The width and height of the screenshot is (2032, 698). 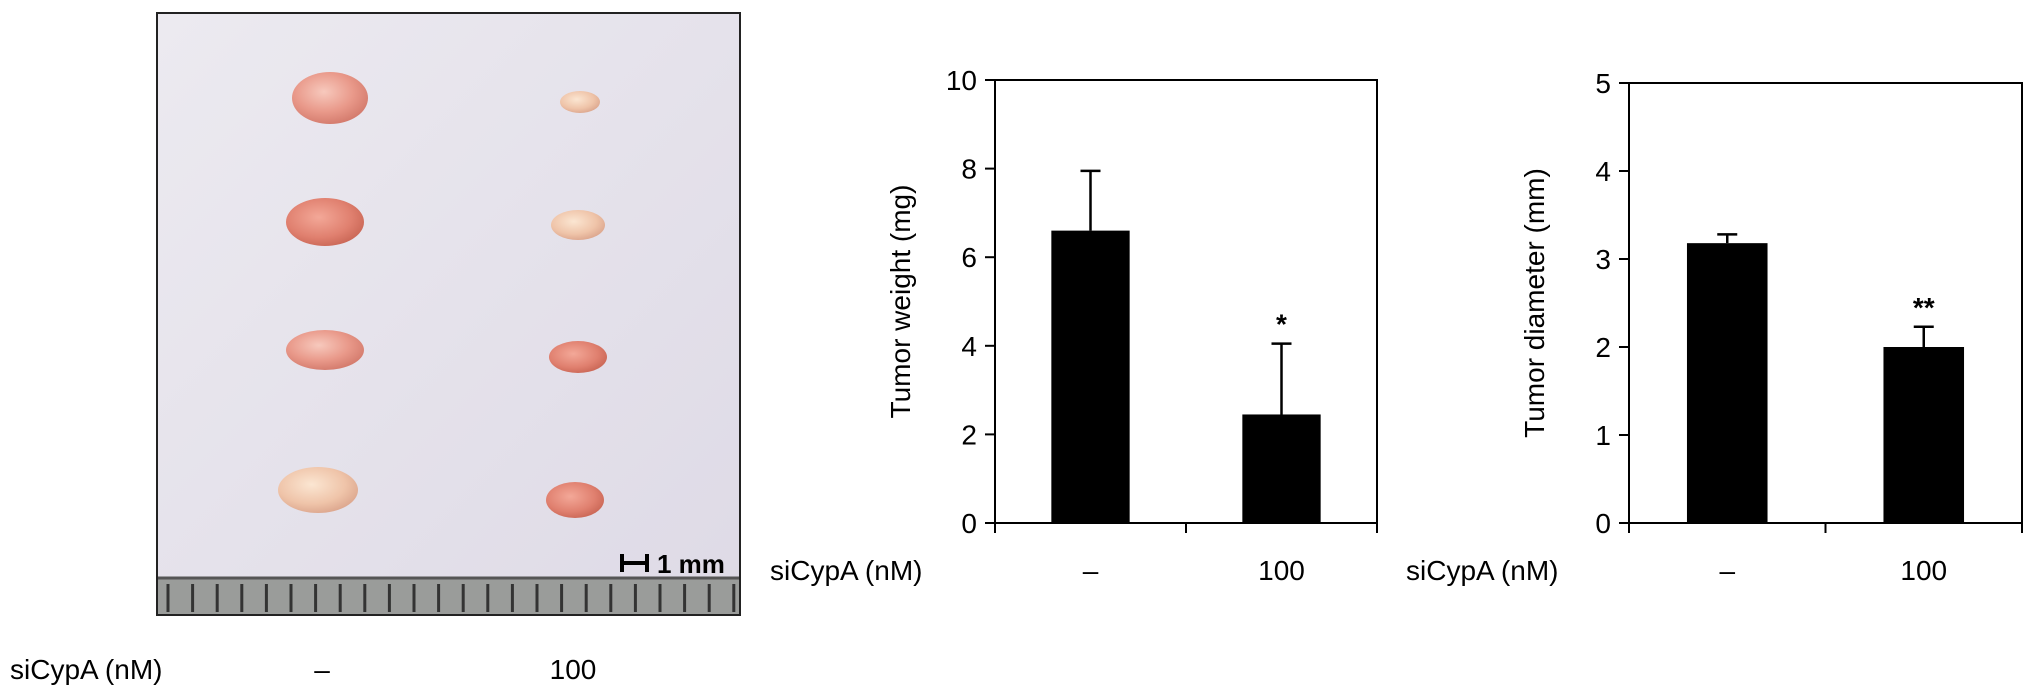 I want to click on photo-group-treated: 100, so click(x=573, y=669).